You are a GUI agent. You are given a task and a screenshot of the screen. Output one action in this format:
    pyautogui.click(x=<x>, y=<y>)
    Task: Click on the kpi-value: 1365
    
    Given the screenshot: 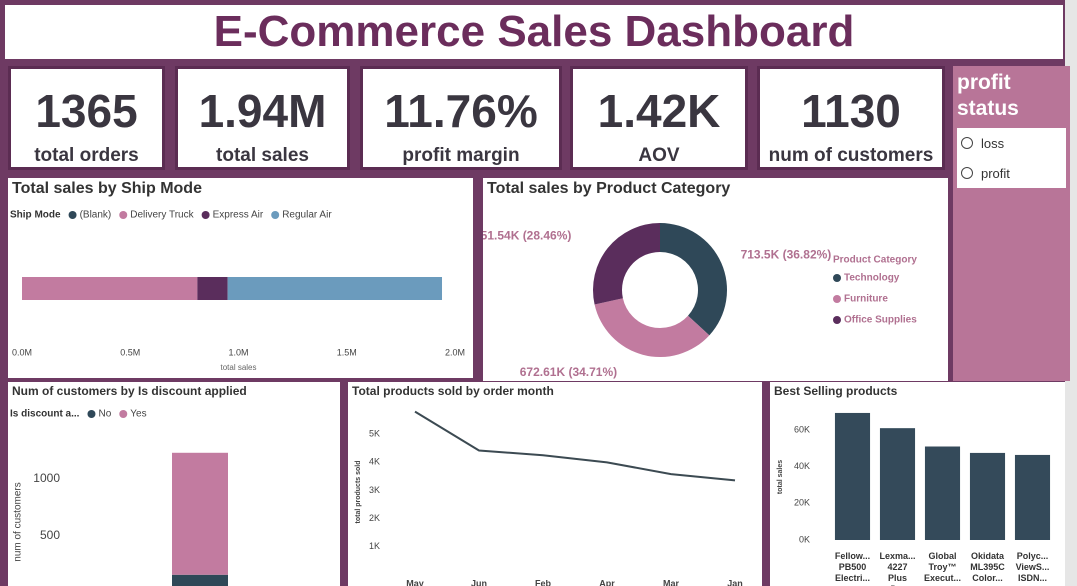 What is the action you would take?
    pyautogui.click(x=86, y=111)
    